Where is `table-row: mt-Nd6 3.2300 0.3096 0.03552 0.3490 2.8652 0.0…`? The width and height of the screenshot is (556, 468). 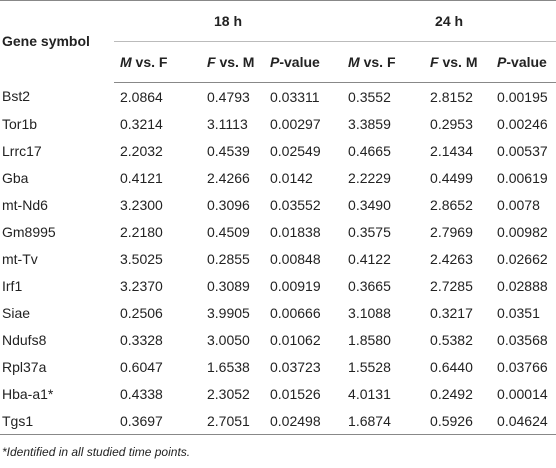 table-row: mt-Nd6 3.2300 0.3096 0.03552 0.3490 2.8652 0.0… is located at coordinates (278, 204).